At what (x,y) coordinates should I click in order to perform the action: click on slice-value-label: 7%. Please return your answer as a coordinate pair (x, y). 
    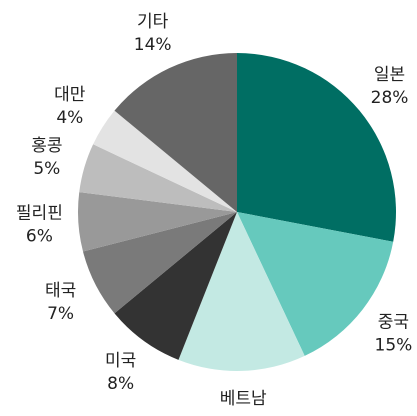
    Looking at the image, I should click on (60, 314).